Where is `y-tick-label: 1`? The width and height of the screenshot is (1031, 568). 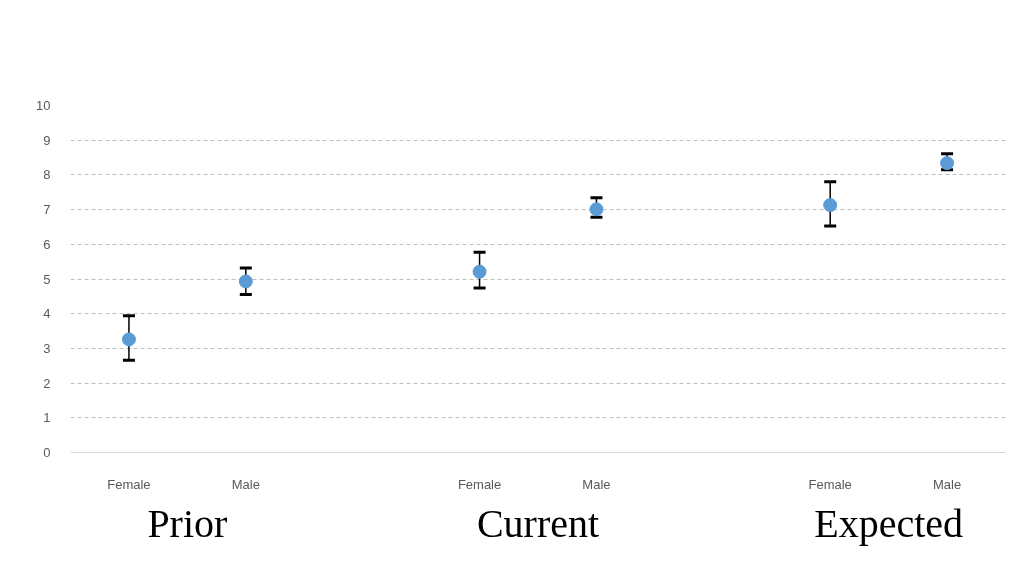 y-tick-label: 1 is located at coordinates (47, 418).